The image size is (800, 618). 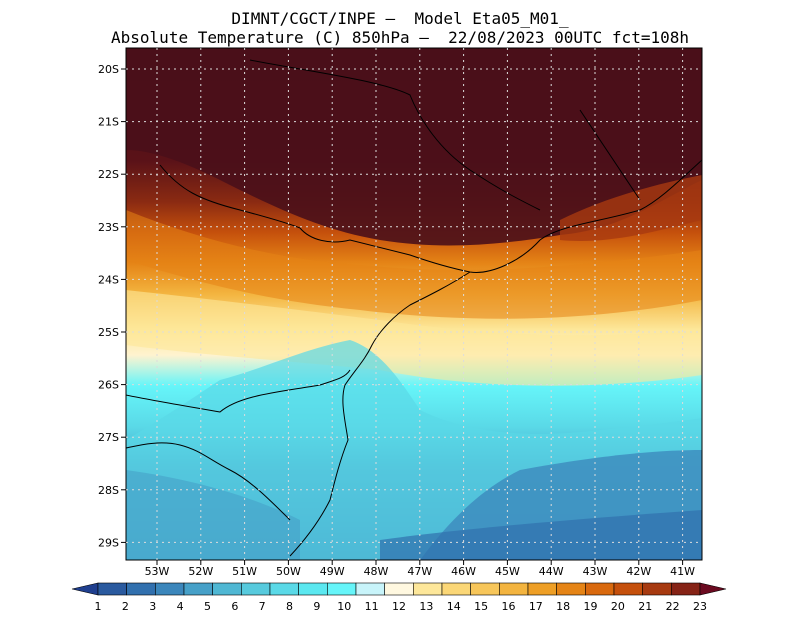 I want to click on lon-label: 51W, so click(x=244, y=571).